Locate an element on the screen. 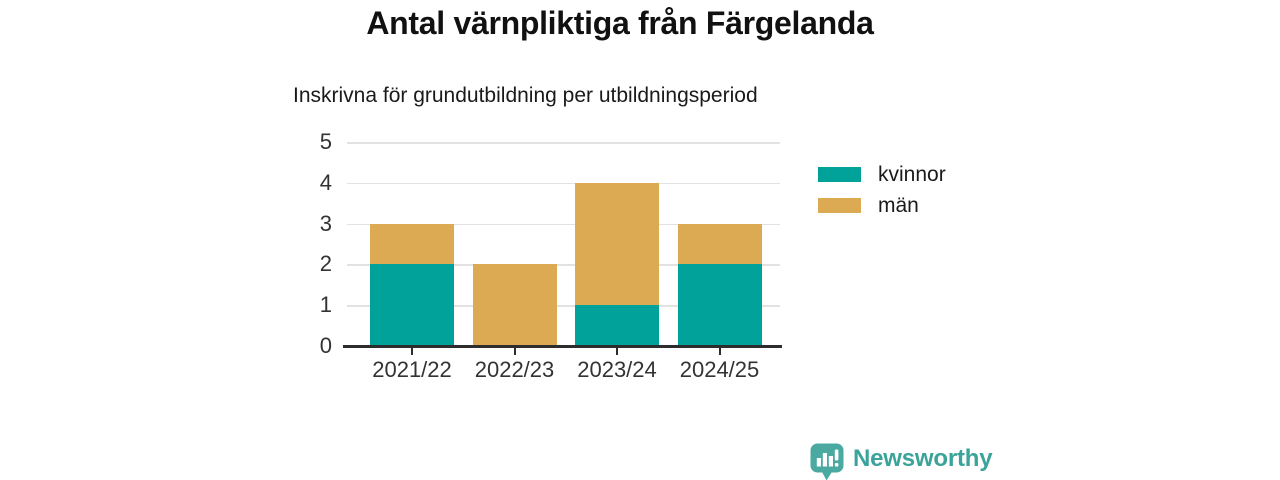  legend: kvinnor män is located at coordinates (882, 190).